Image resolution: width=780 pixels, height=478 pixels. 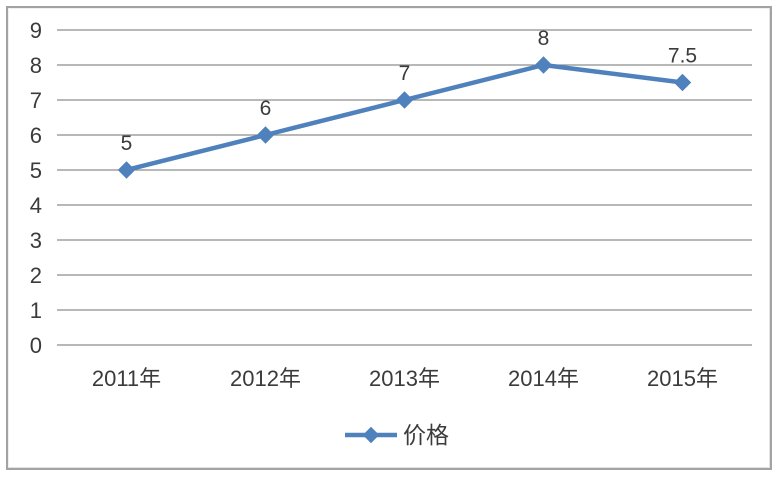 I want to click on x-axis-label: 2012年, so click(x=265, y=378).